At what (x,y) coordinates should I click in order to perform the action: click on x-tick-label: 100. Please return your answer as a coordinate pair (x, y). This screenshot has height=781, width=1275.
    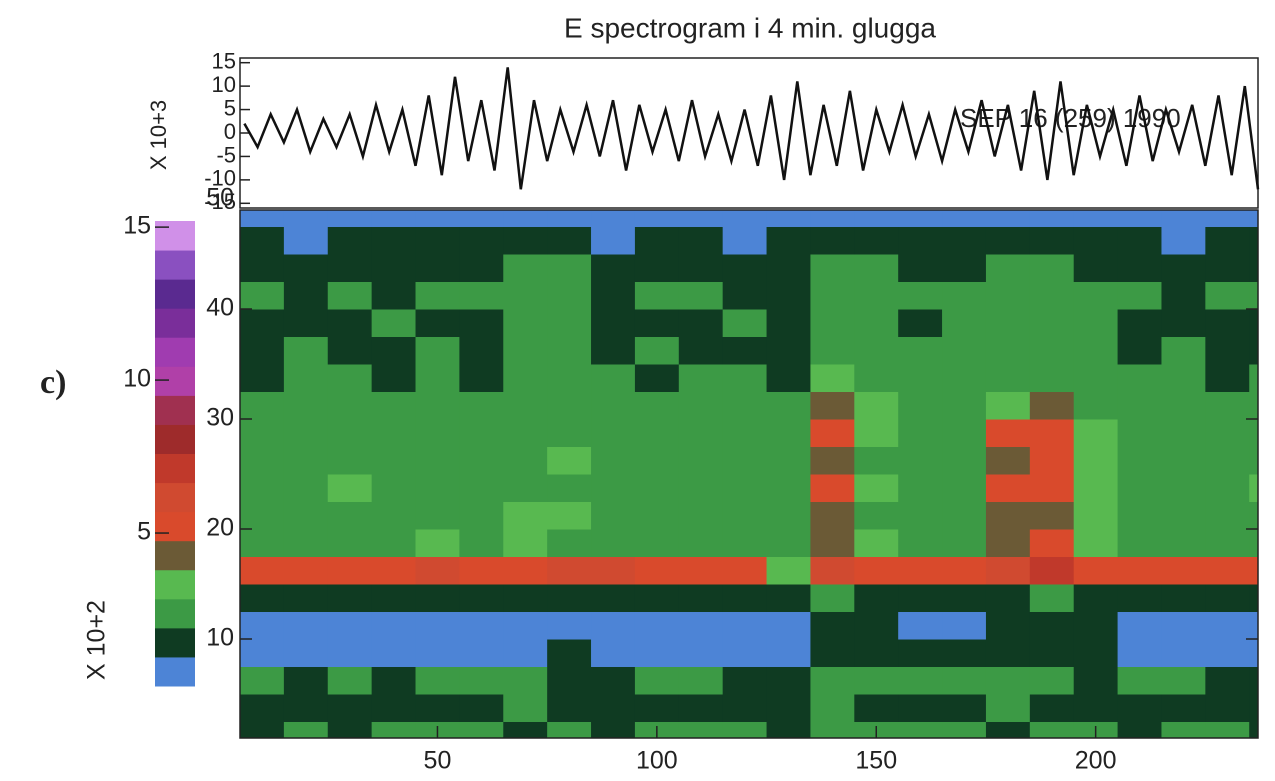
    Looking at the image, I should click on (657, 761).